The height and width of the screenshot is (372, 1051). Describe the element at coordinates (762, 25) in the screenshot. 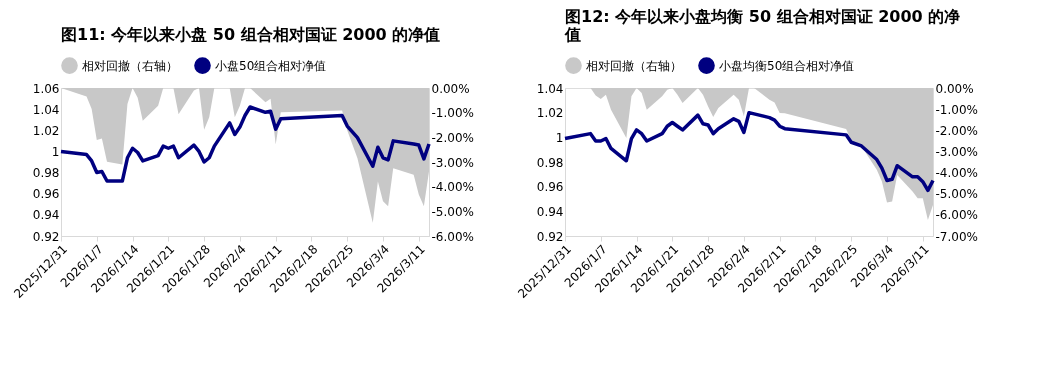

I see `chart-title: 图12: 今年以来小盘均衡 50 组合相对国证 2000 的净值` at that location.